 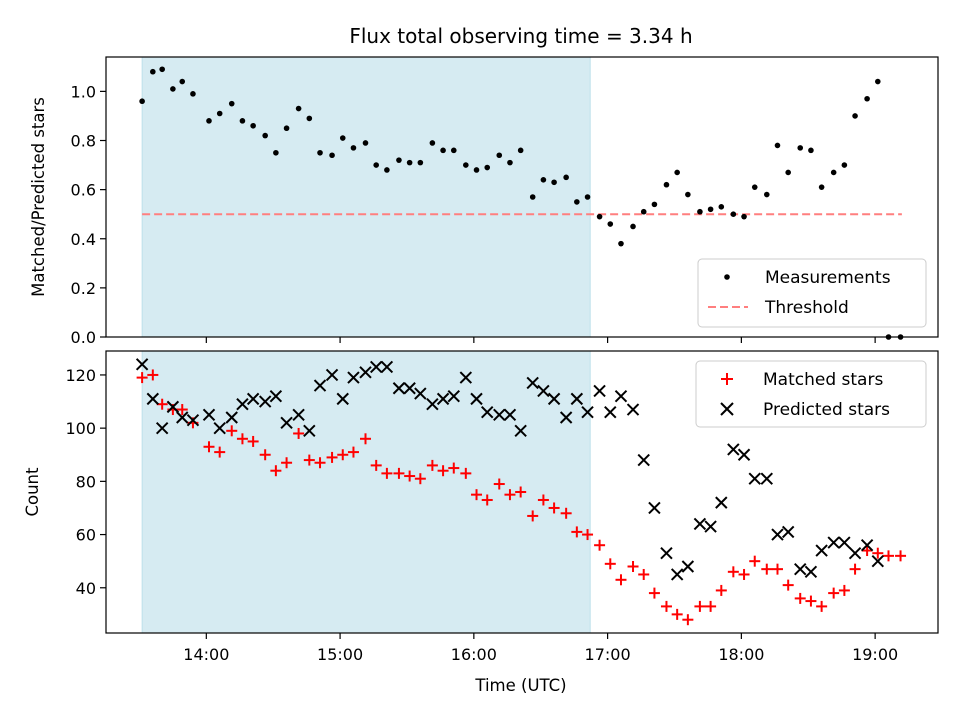 I want to click on top-y-axis-label: Matched/Predicted stars, so click(x=38, y=197).